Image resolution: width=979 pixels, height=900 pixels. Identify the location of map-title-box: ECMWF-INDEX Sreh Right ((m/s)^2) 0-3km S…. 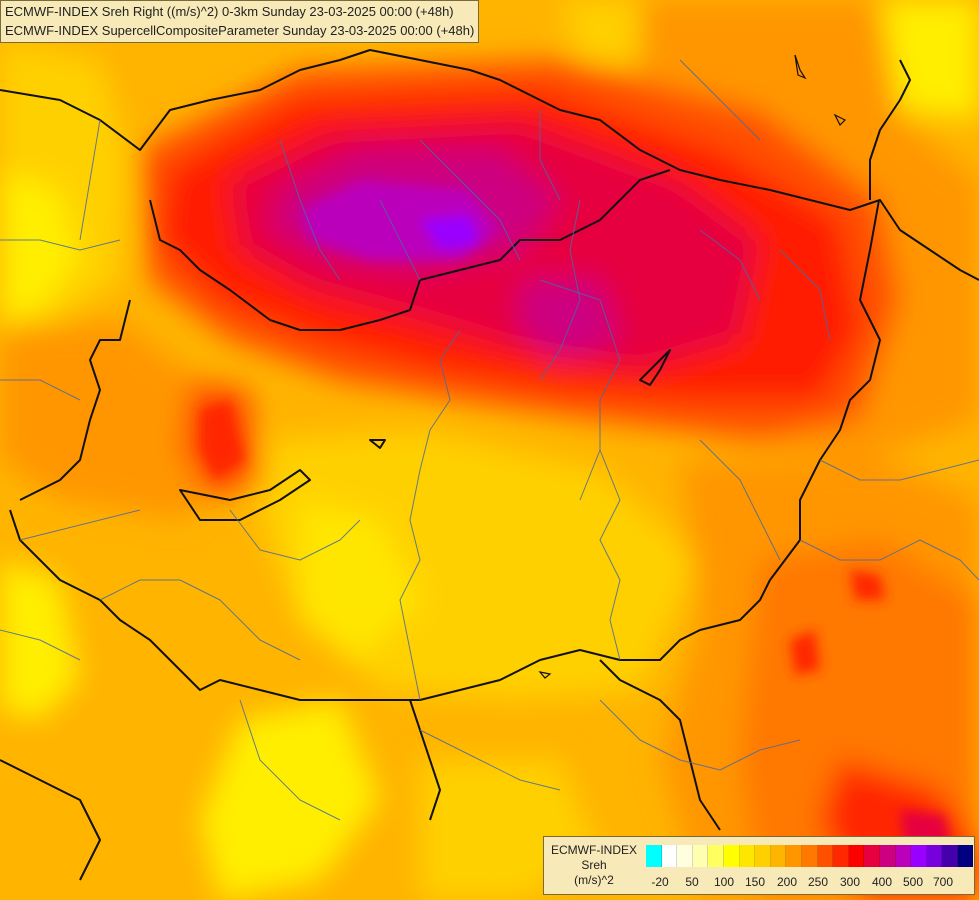
(240, 21).